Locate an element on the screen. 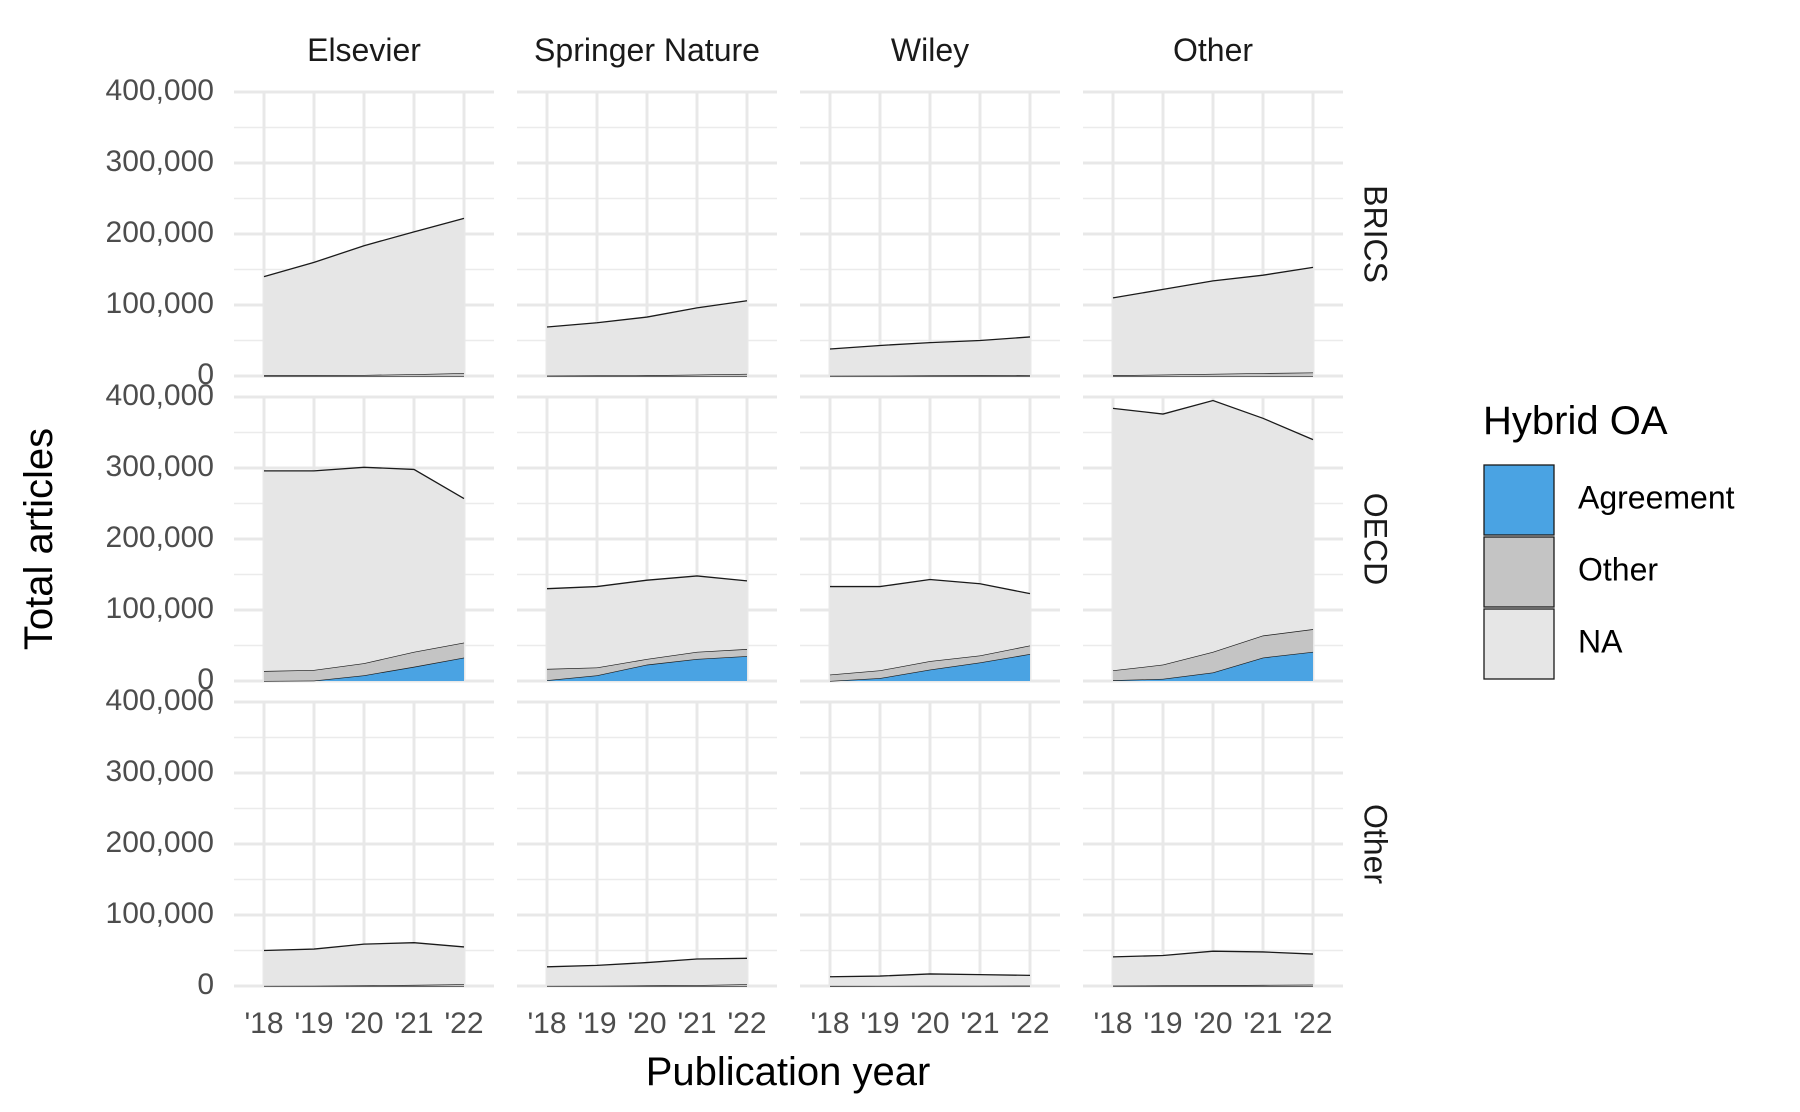  panel-brics-other is located at coordinates (1213, 234).